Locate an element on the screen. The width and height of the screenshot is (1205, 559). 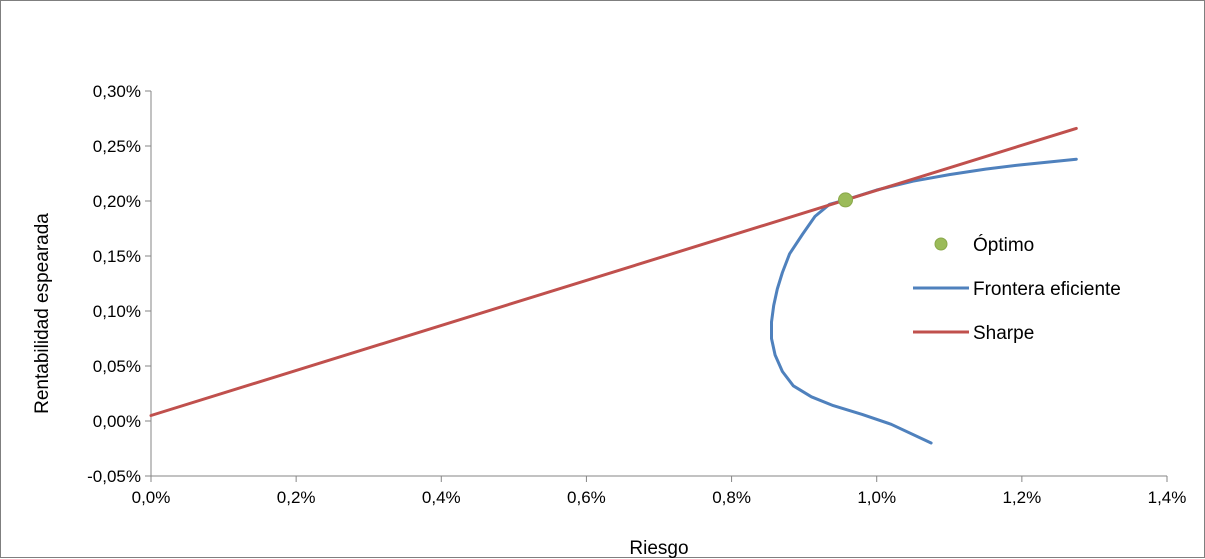
x-tick-label: 0,8% is located at coordinates (731, 497).